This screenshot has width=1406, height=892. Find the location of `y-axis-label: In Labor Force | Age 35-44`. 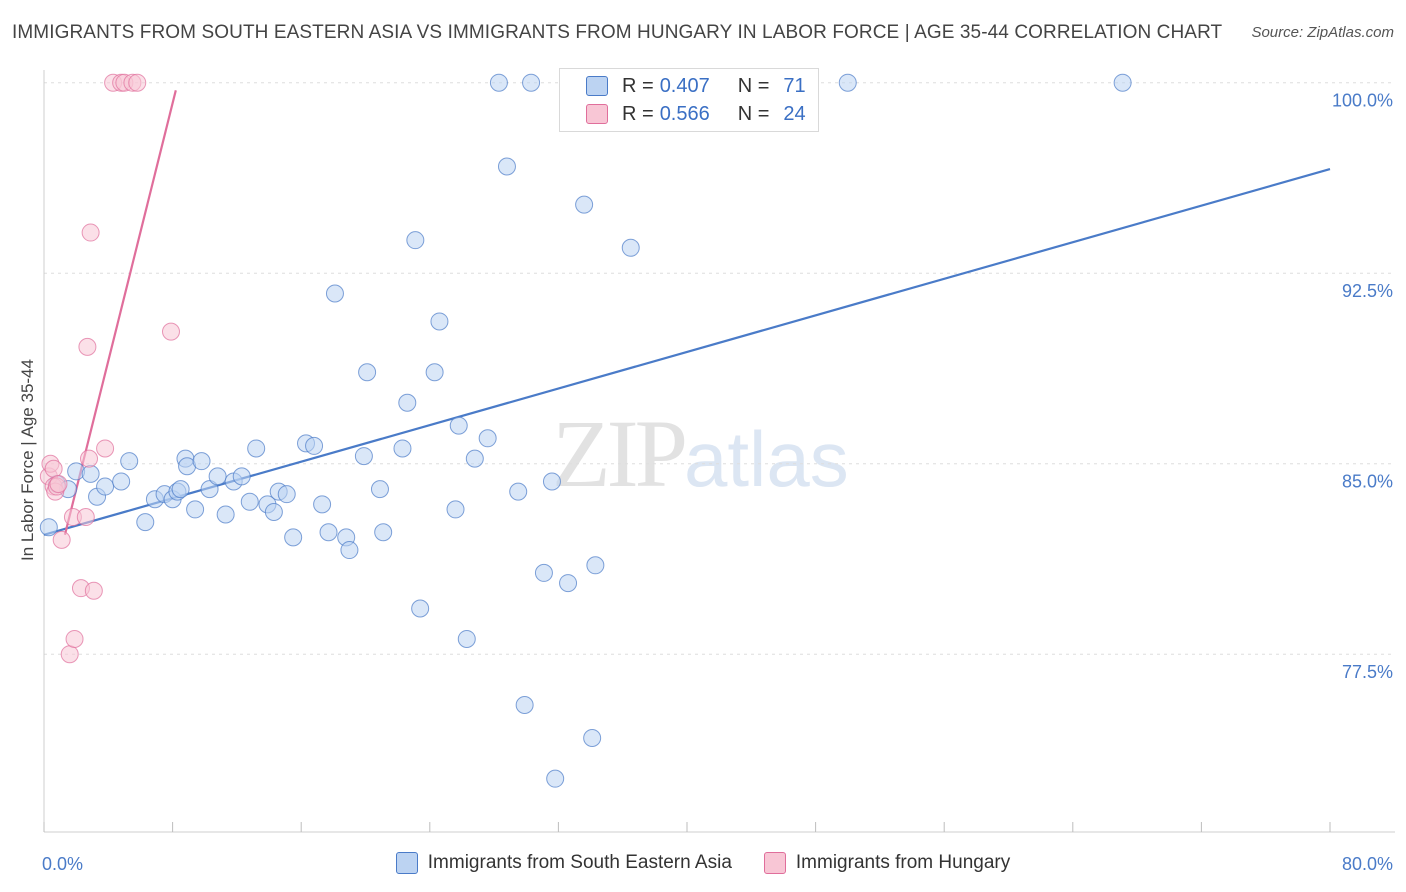

y-axis-label: In Labor Force | Age 35-44 is located at coordinates (27, 460).